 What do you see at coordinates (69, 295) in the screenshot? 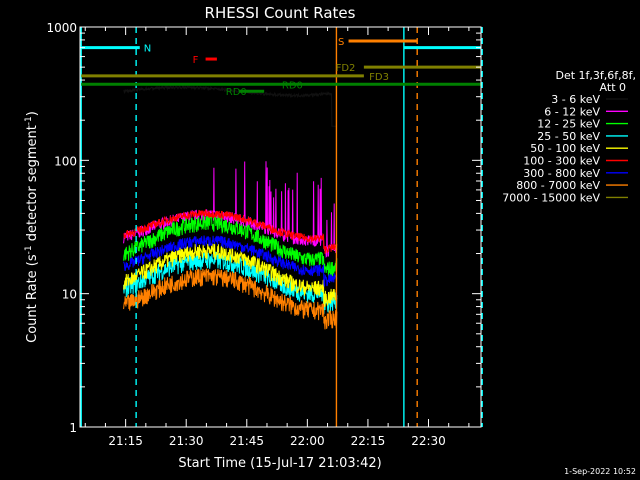
I see `y-tick-label: 10` at bounding box center [69, 295].